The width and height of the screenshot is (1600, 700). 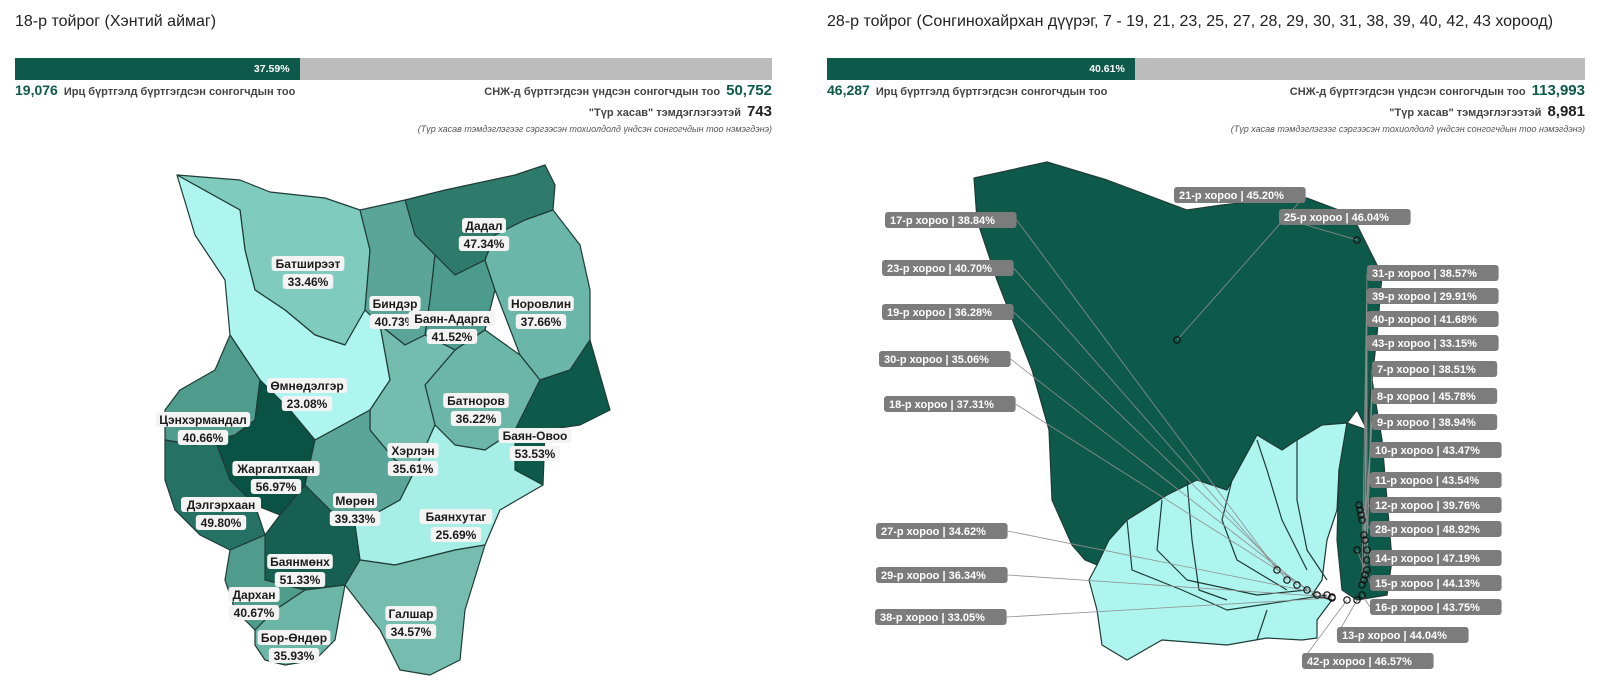 I want to click on khoroo-tag: 16-р хороо | 43.75%, so click(x=1436, y=607).